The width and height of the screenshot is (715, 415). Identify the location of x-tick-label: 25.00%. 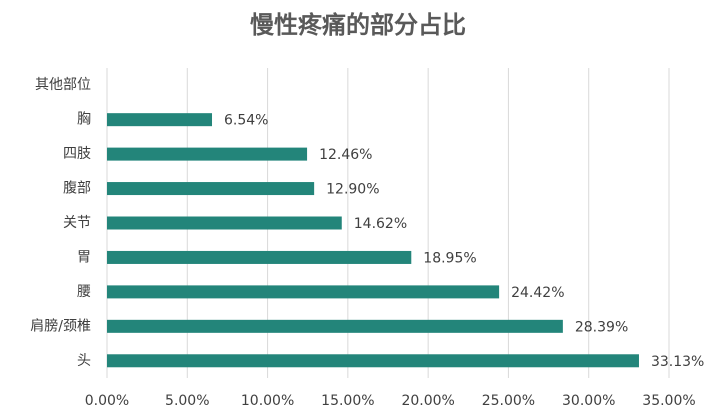
(508, 401).